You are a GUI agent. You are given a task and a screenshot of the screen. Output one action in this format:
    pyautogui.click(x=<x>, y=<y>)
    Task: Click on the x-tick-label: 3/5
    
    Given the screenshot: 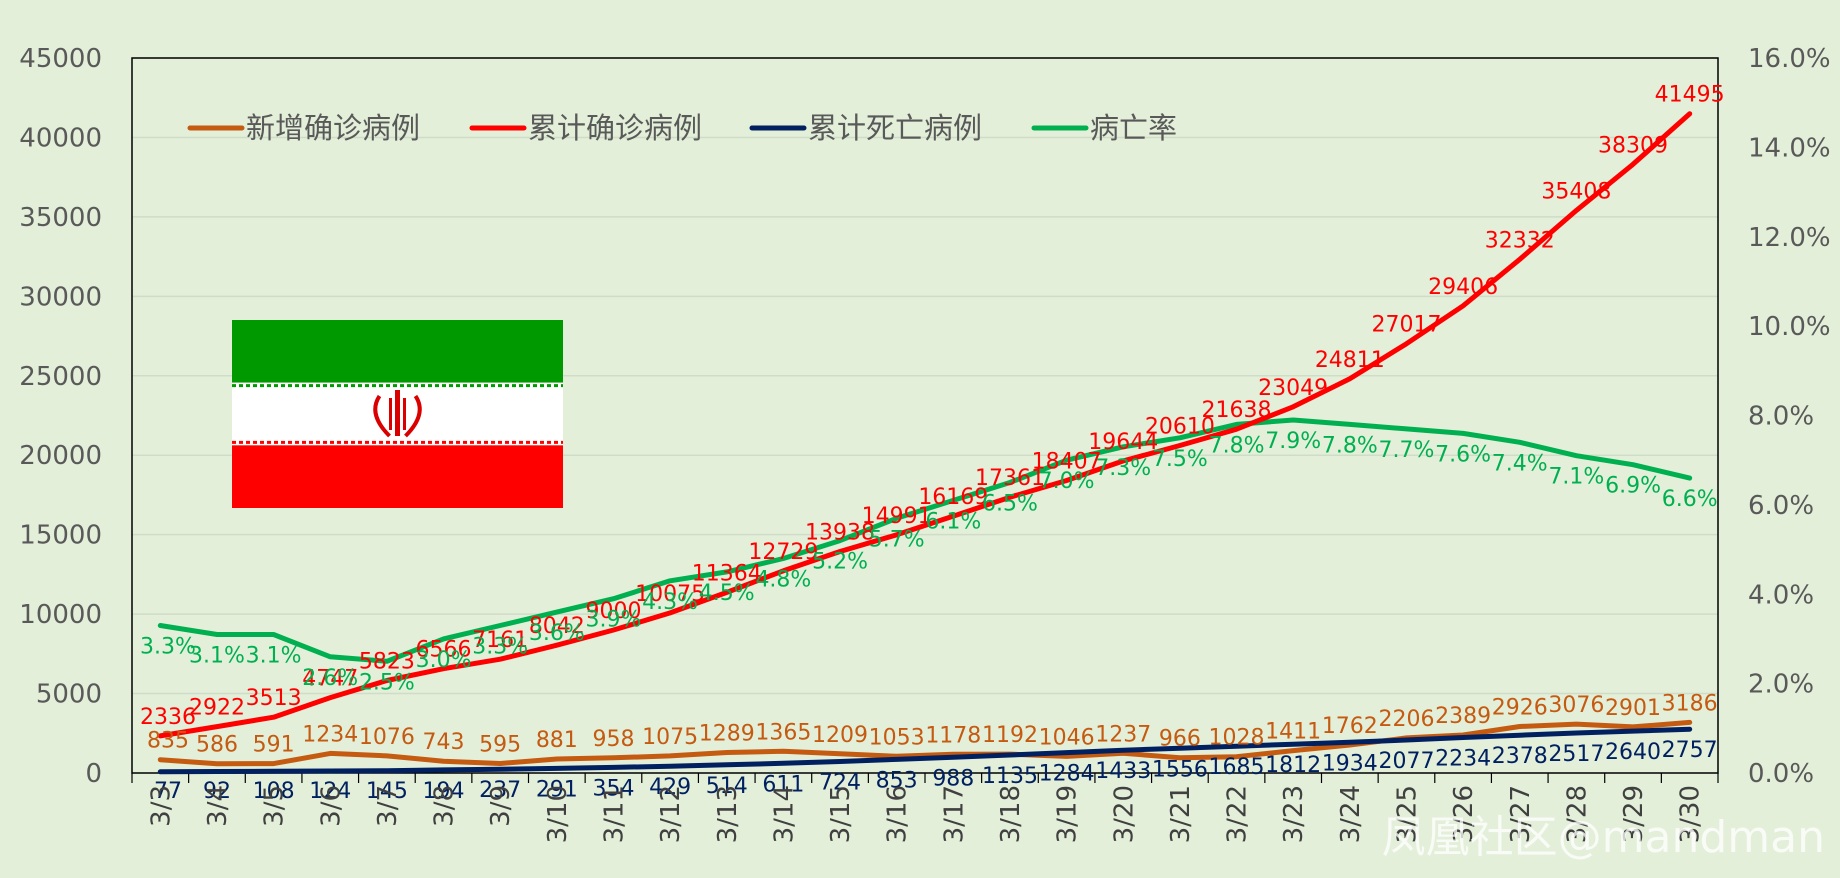 What is the action you would take?
    pyautogui.click(x=275, y=806)
    